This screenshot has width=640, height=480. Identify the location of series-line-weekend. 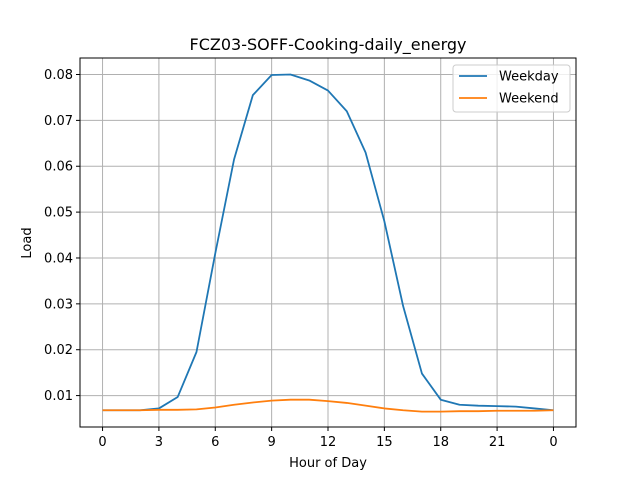
(328, 405).